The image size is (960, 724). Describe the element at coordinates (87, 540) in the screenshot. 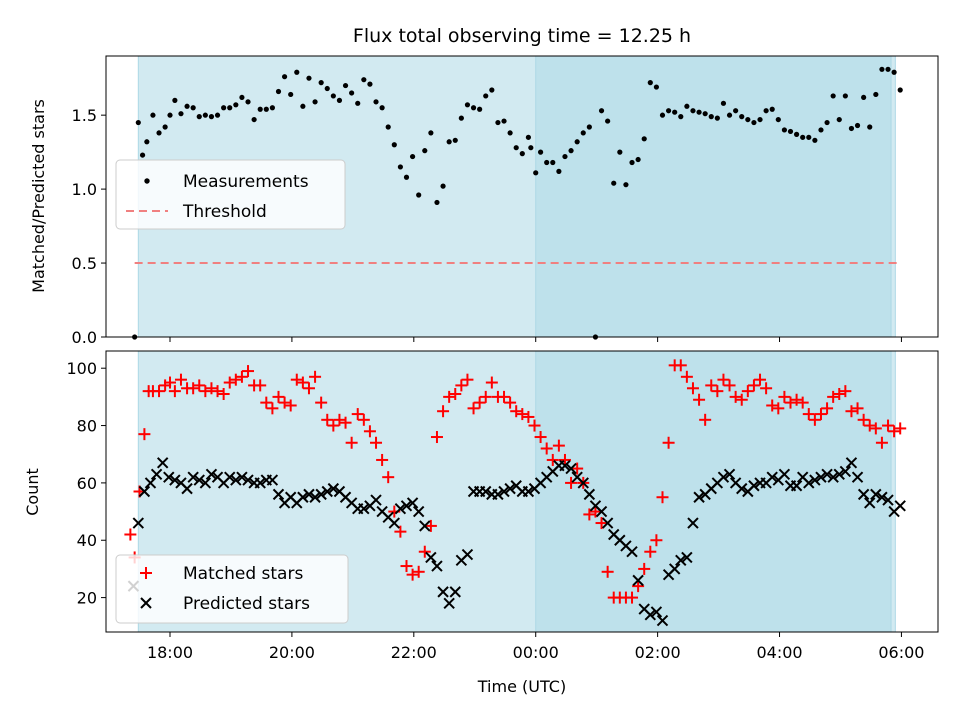

I see `y-tick-label: 40` at that location.